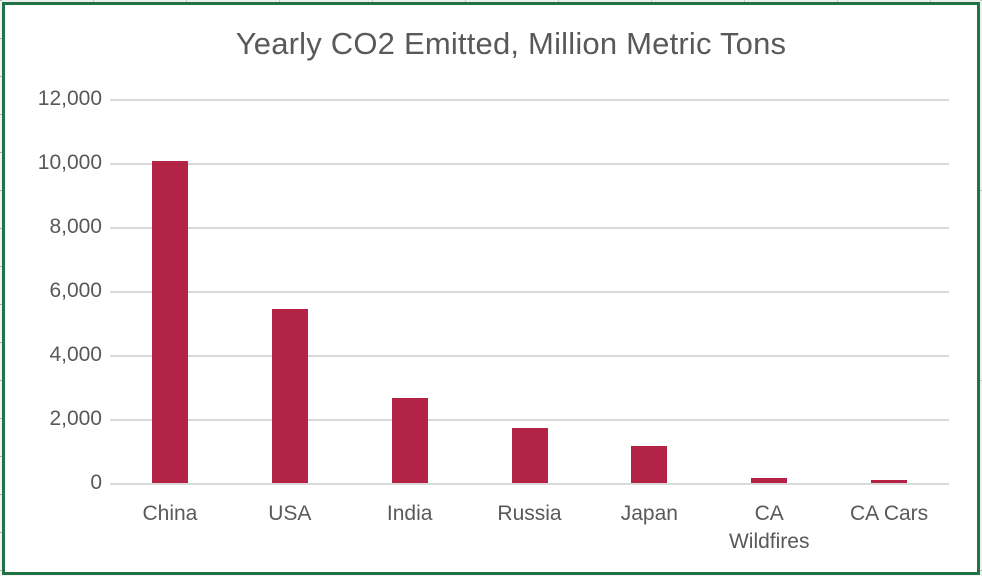  I want to click on y-tick-label: 0, so click(96, 482).